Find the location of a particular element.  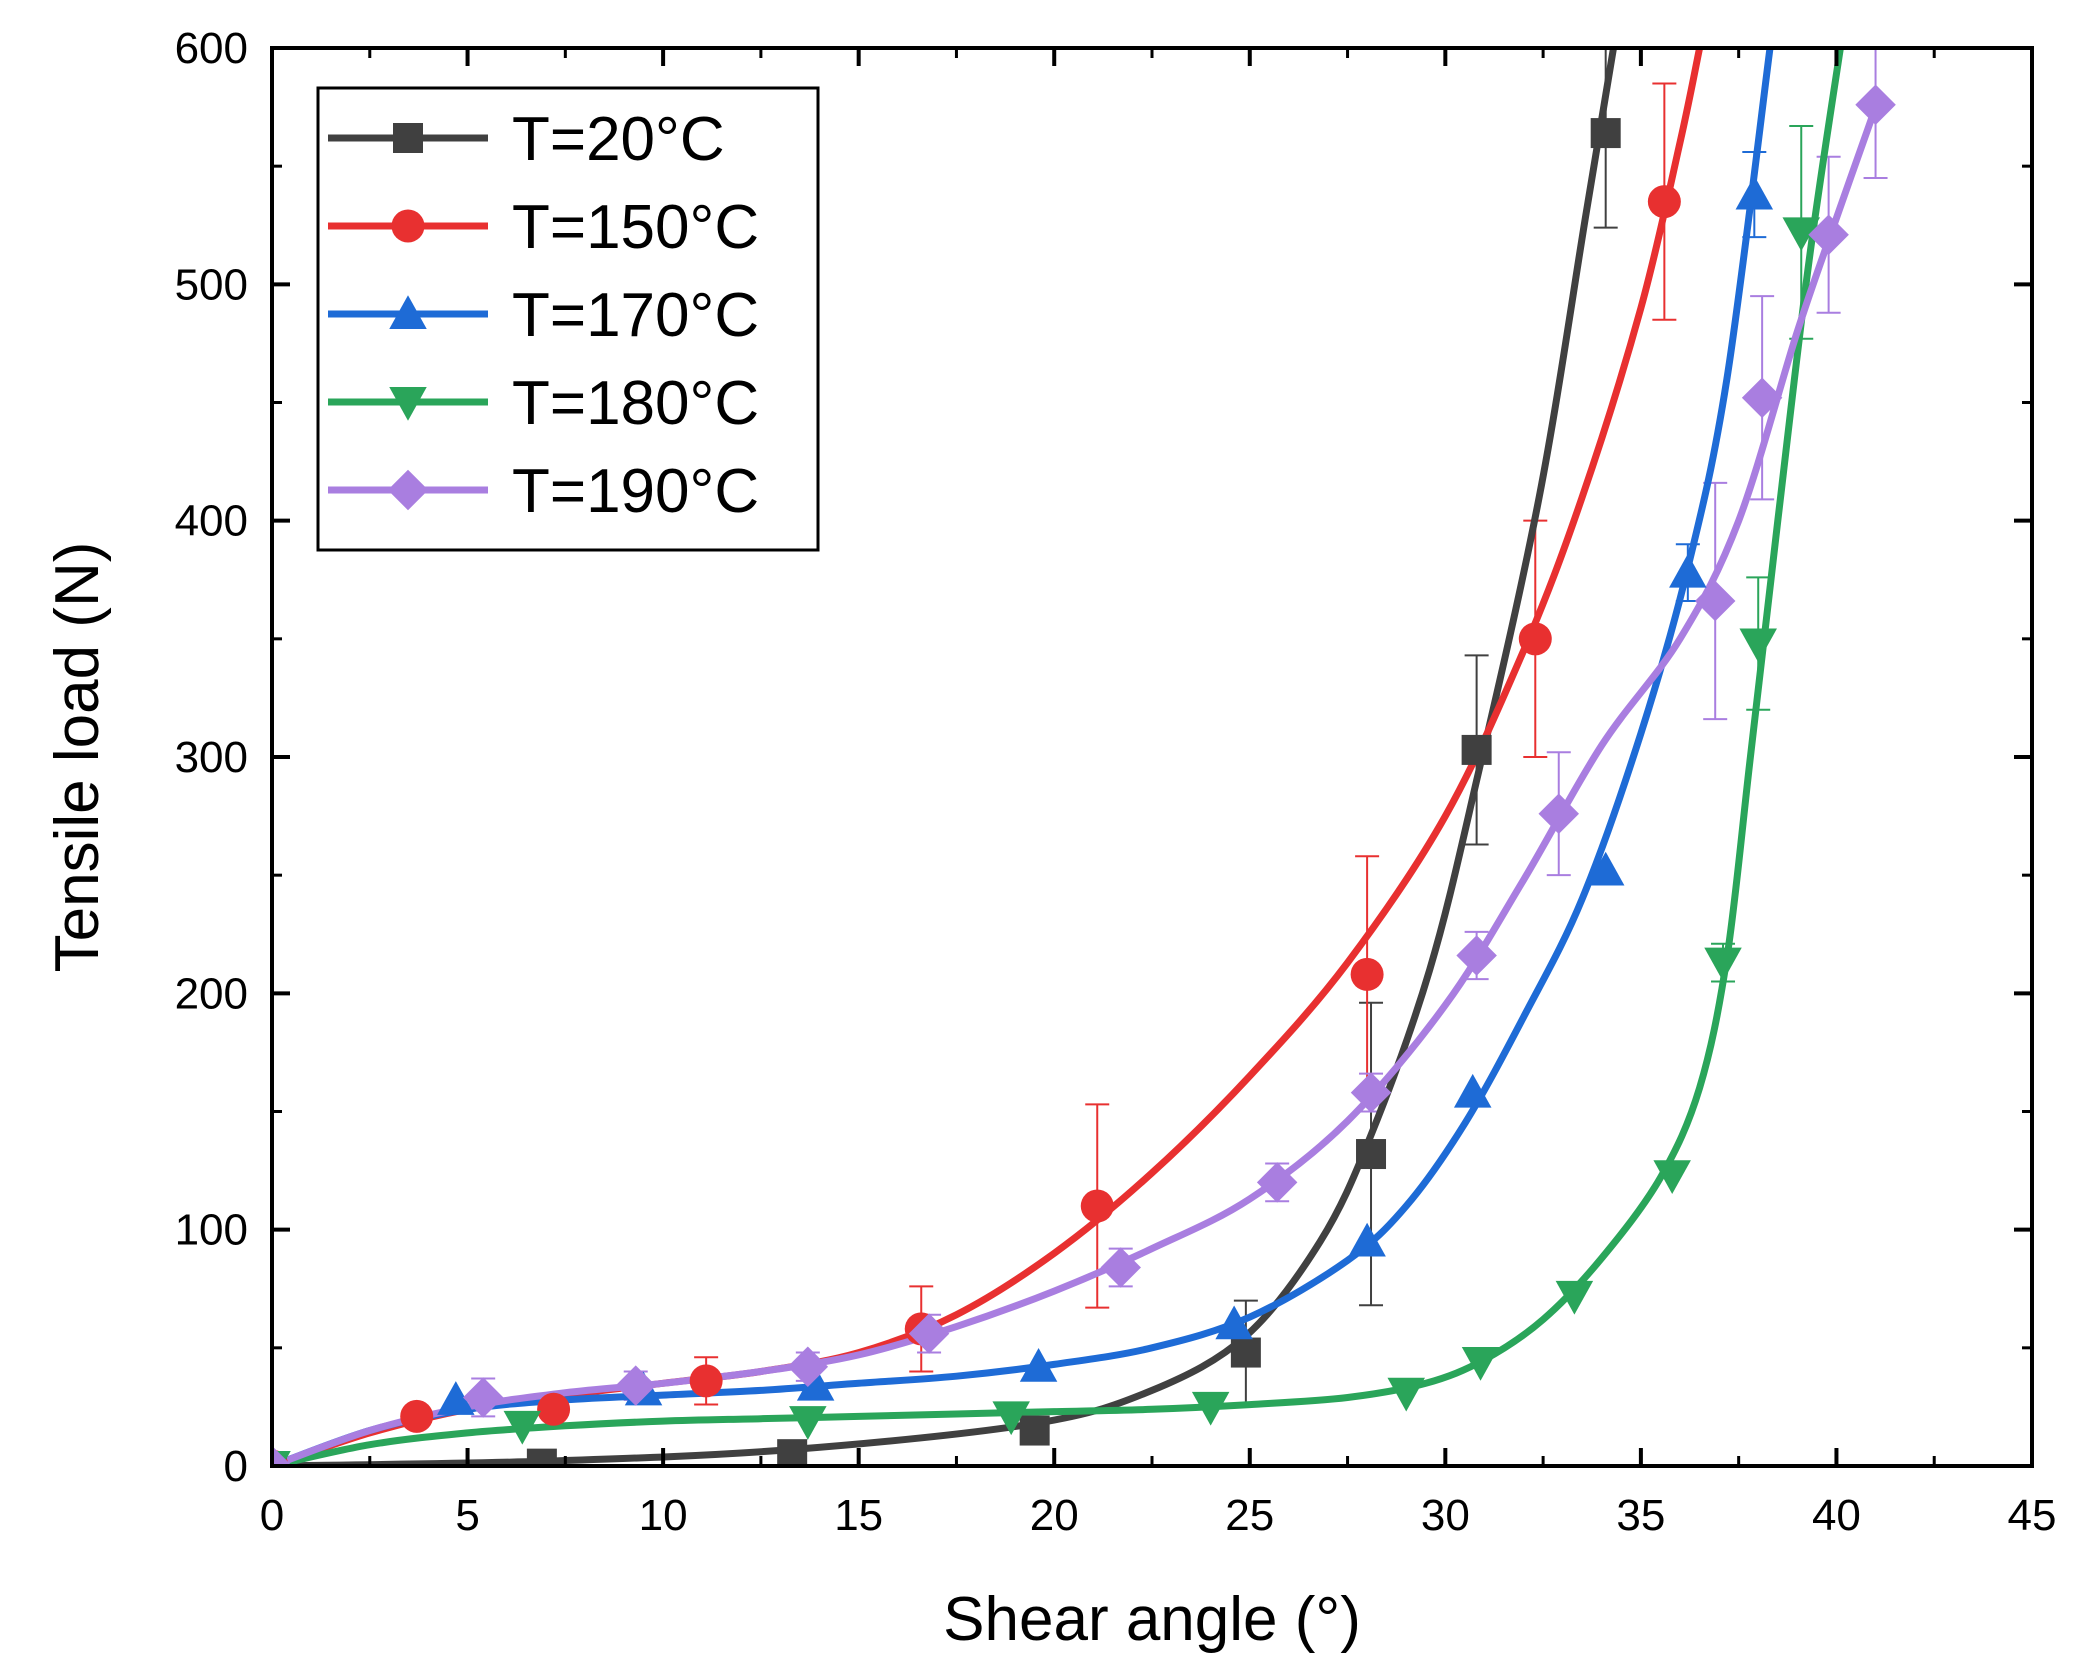

x-tick-label: 30 is located at coordinates (1445, 1515).